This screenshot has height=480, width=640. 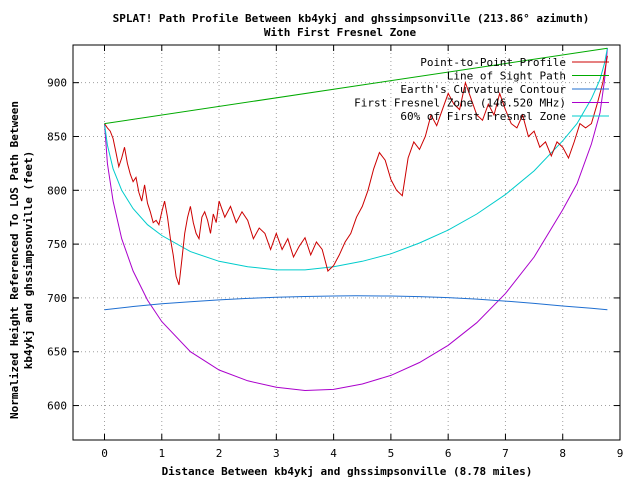 What do you see at coordinates (483, 116) in the screenshot?
I see `legend-label: 60% of First Fresnel Zone` at bounding box center [483, 116].